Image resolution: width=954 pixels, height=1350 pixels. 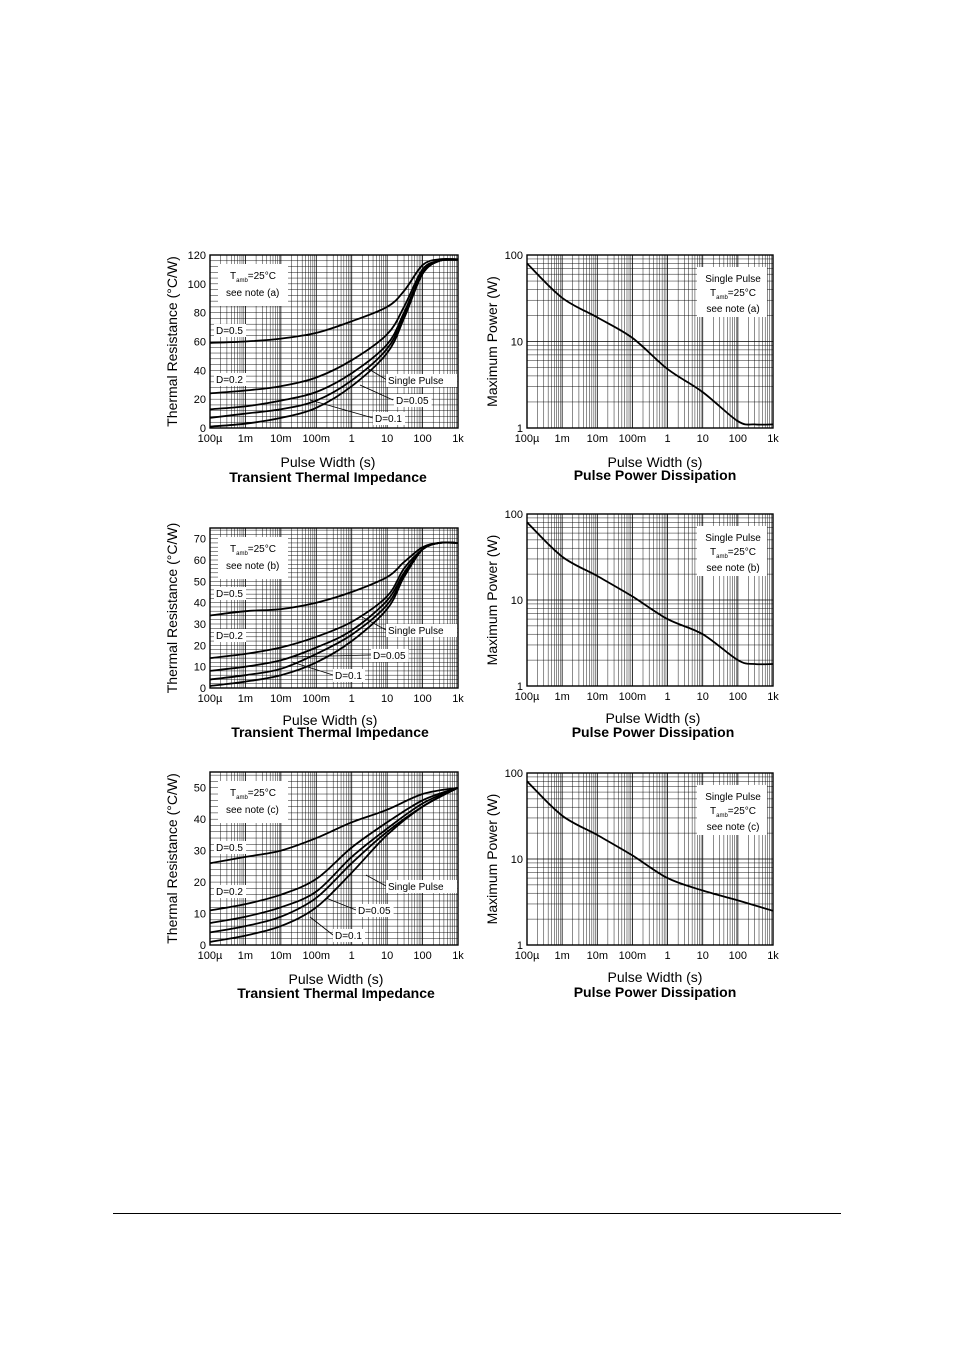 I want to click on series-label: D=0.1, so click(x=348, y=936).